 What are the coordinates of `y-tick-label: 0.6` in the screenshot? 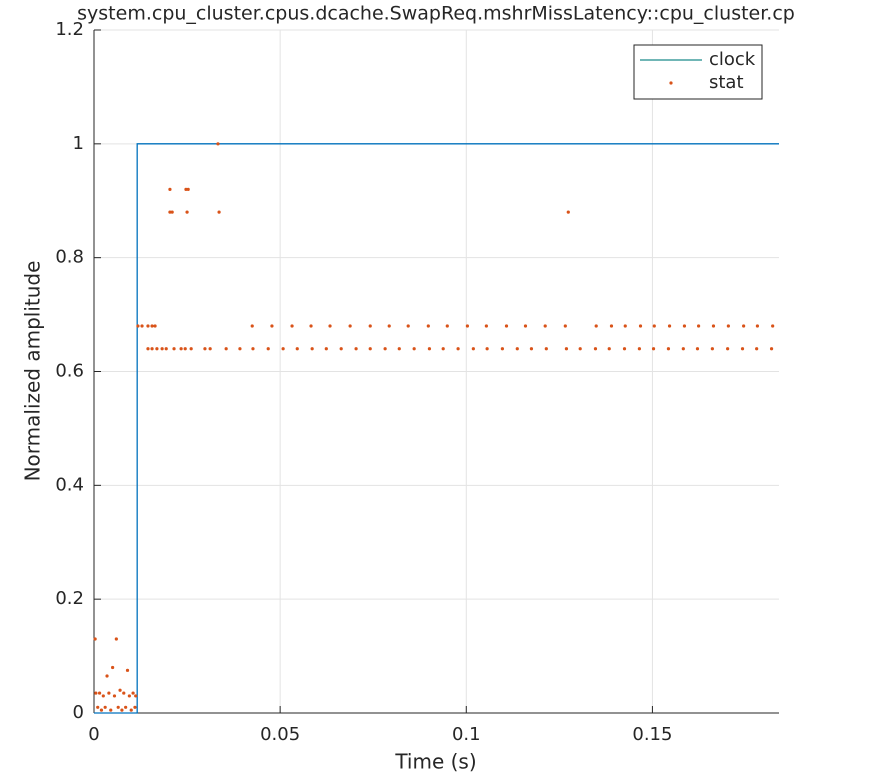 It's located at (69, 371).